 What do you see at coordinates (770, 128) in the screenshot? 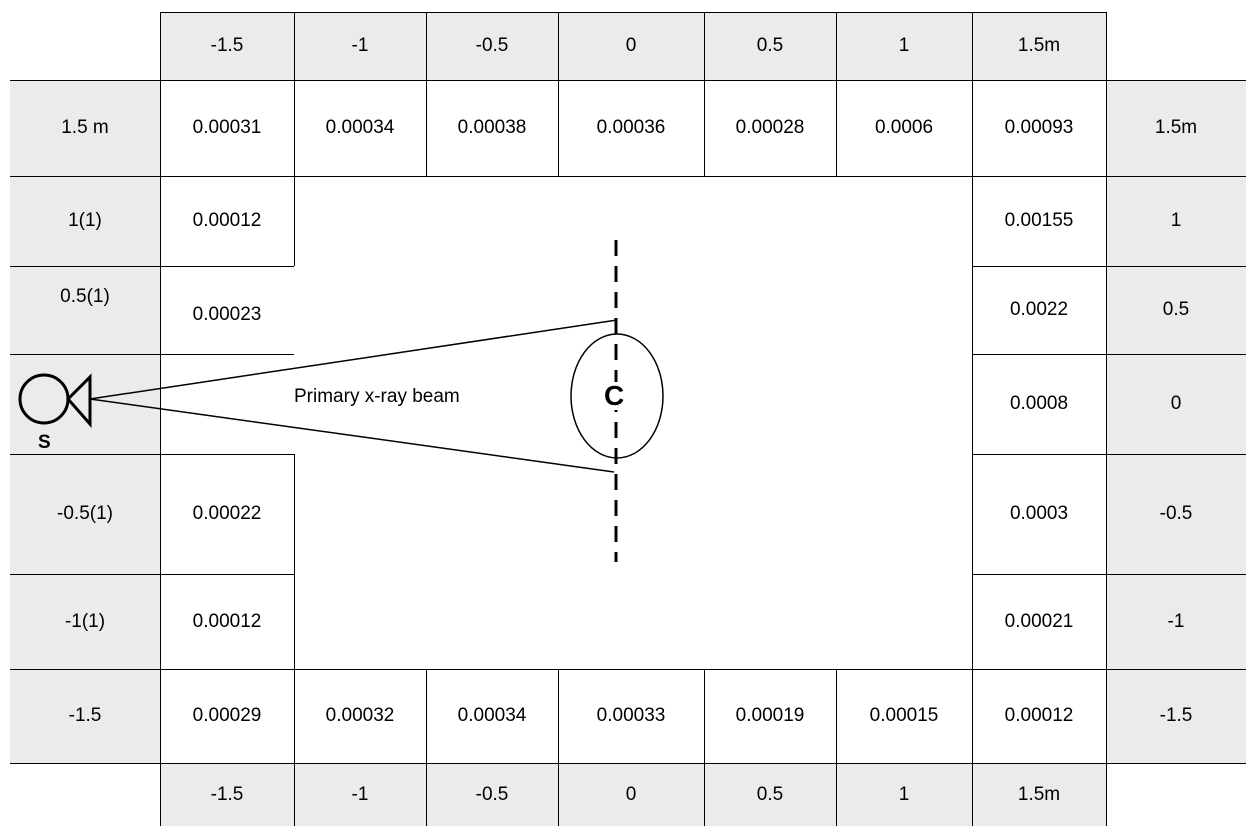
I see `dose-value-top: 0.00028` at bounding box center [770, 128].